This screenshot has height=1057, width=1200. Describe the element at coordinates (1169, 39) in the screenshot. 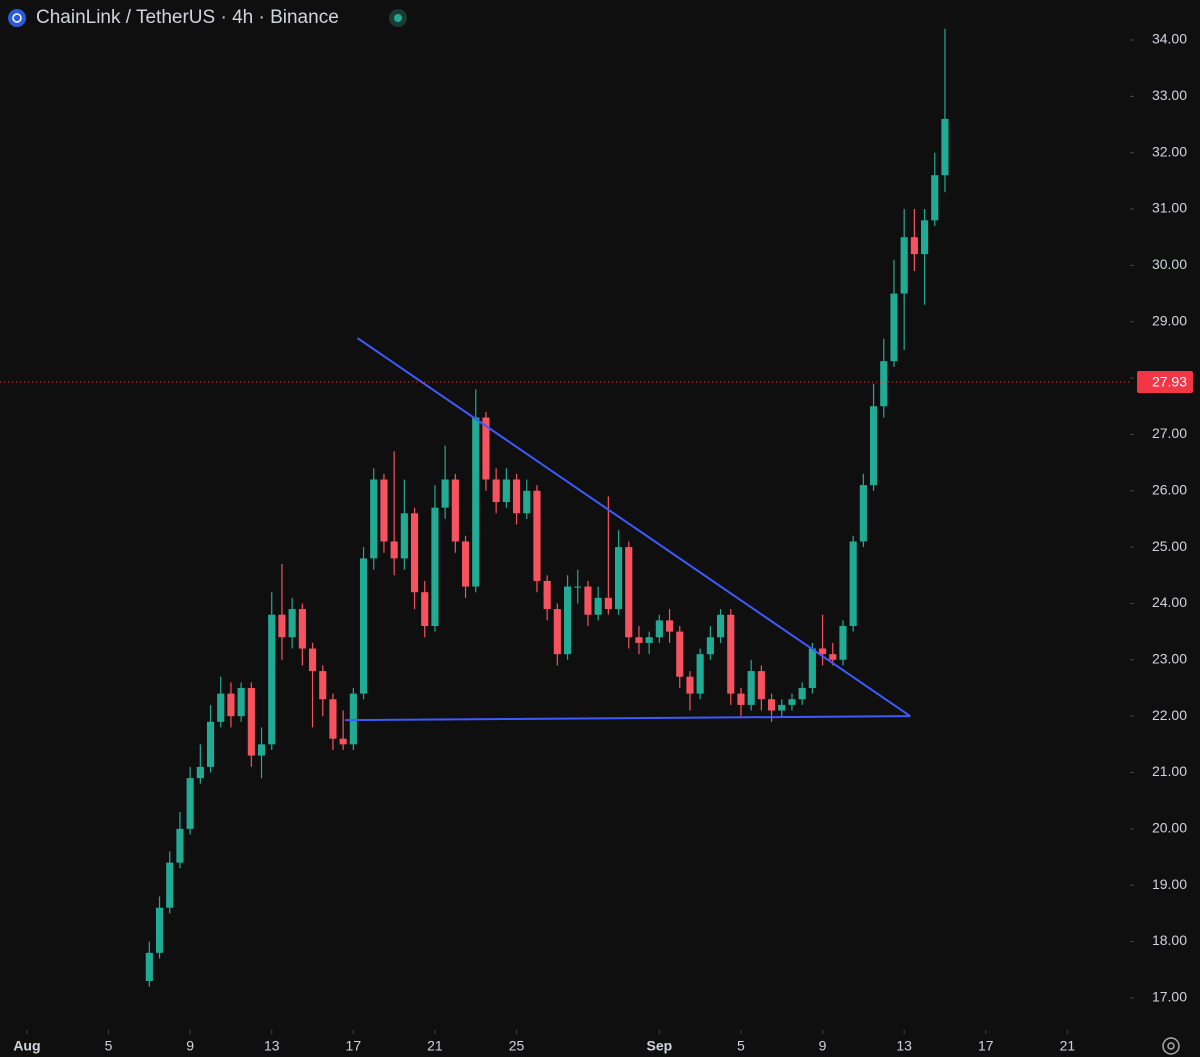

I see `y-tick-label: 34.00` at that location.